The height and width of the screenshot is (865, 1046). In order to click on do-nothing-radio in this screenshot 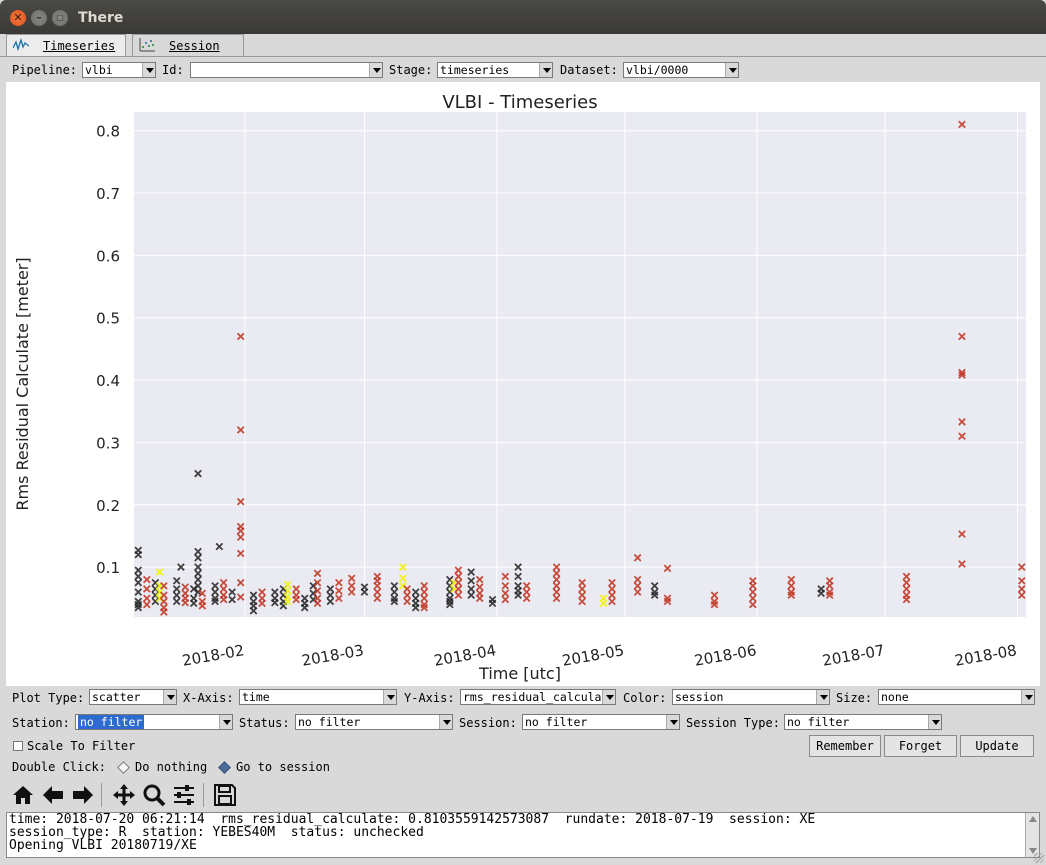, I will do `click(123, 767)`.